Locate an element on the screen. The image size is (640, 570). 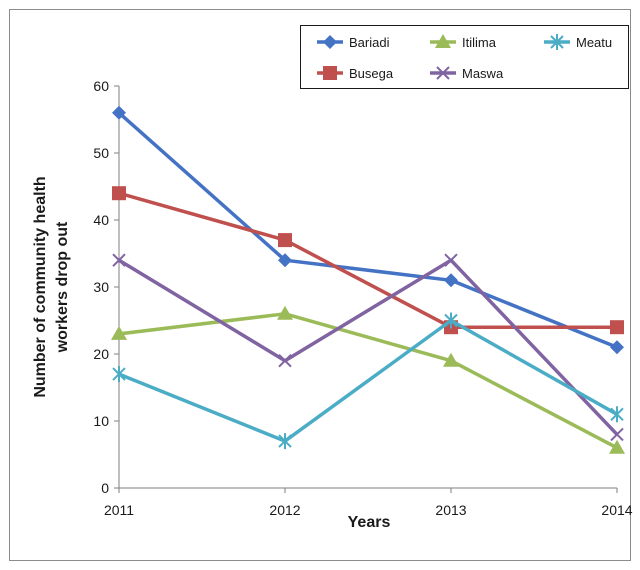
legend-marker-busega is located at coordinates (330, 73).